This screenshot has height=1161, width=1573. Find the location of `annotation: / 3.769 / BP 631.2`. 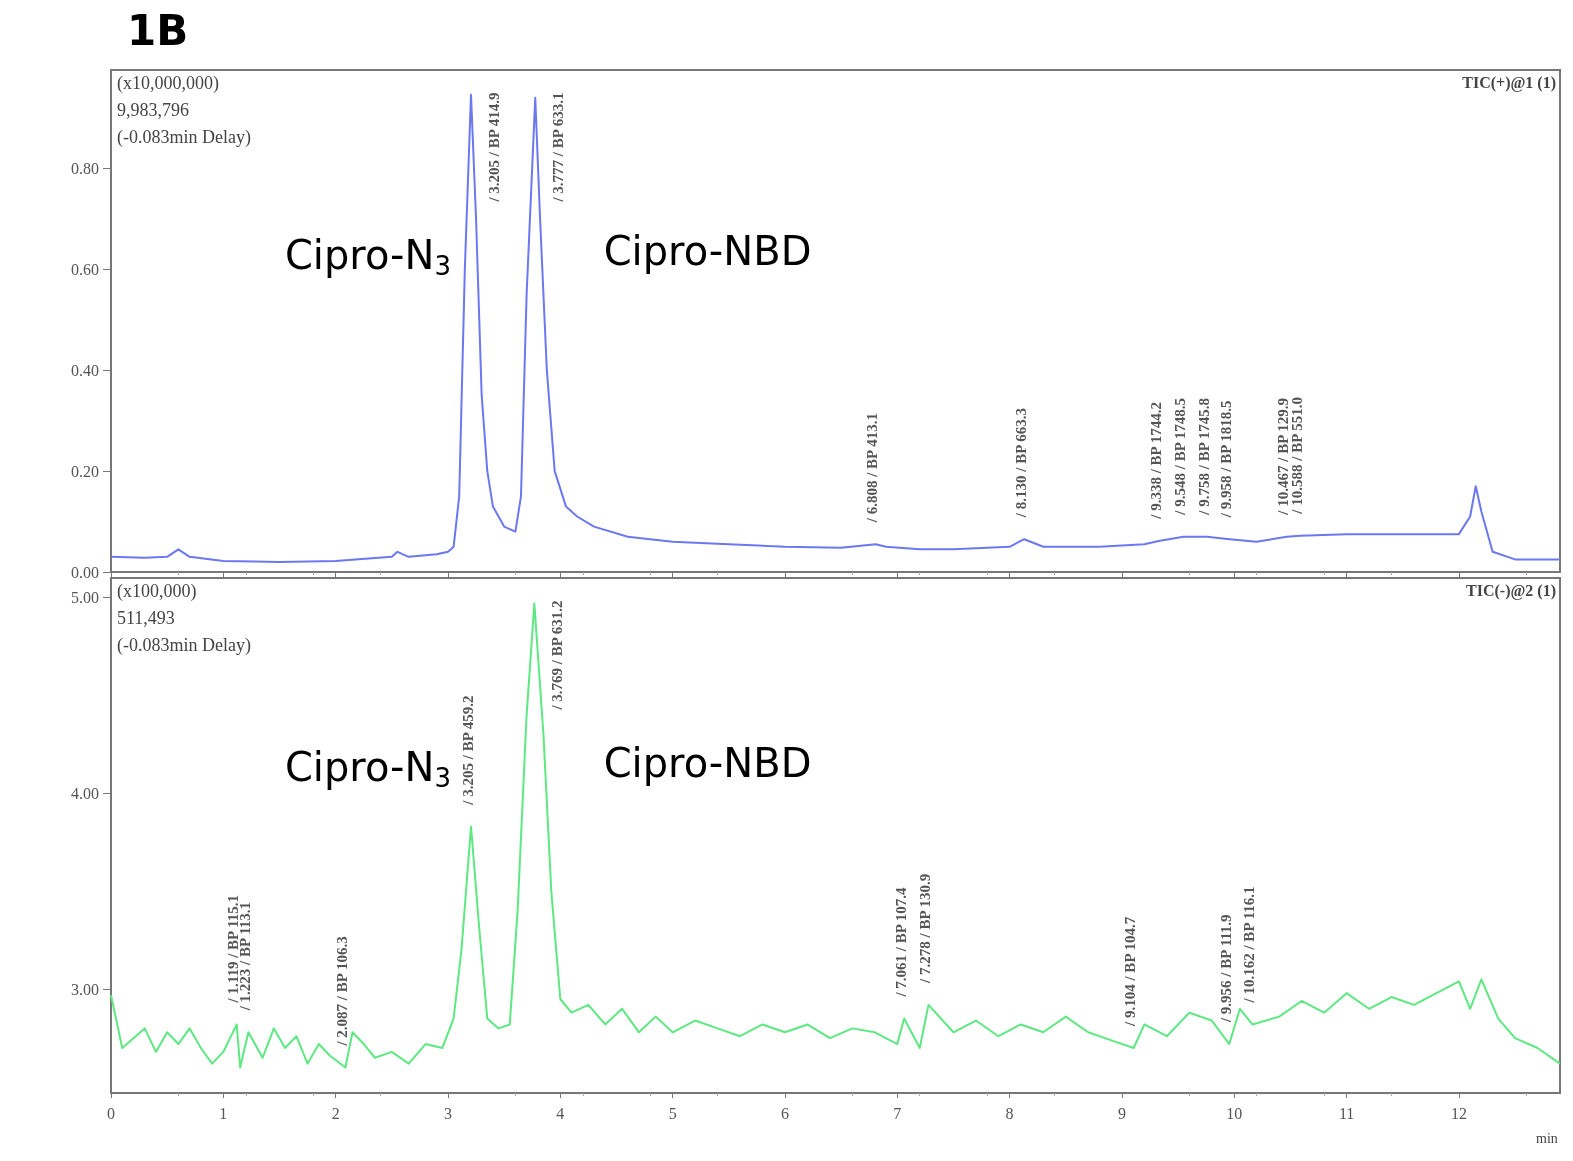

annotation: / 3.769 / BP 631.2 is located at coordinates (556, 655).